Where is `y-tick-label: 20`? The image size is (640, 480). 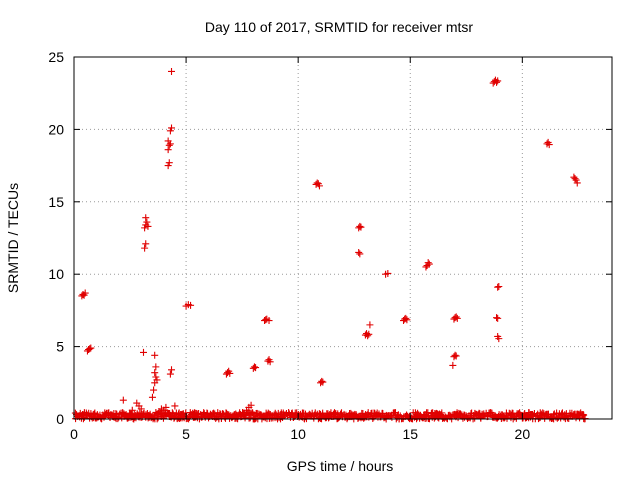
y-tick-label: 20 is located at coordinates (56, 129).